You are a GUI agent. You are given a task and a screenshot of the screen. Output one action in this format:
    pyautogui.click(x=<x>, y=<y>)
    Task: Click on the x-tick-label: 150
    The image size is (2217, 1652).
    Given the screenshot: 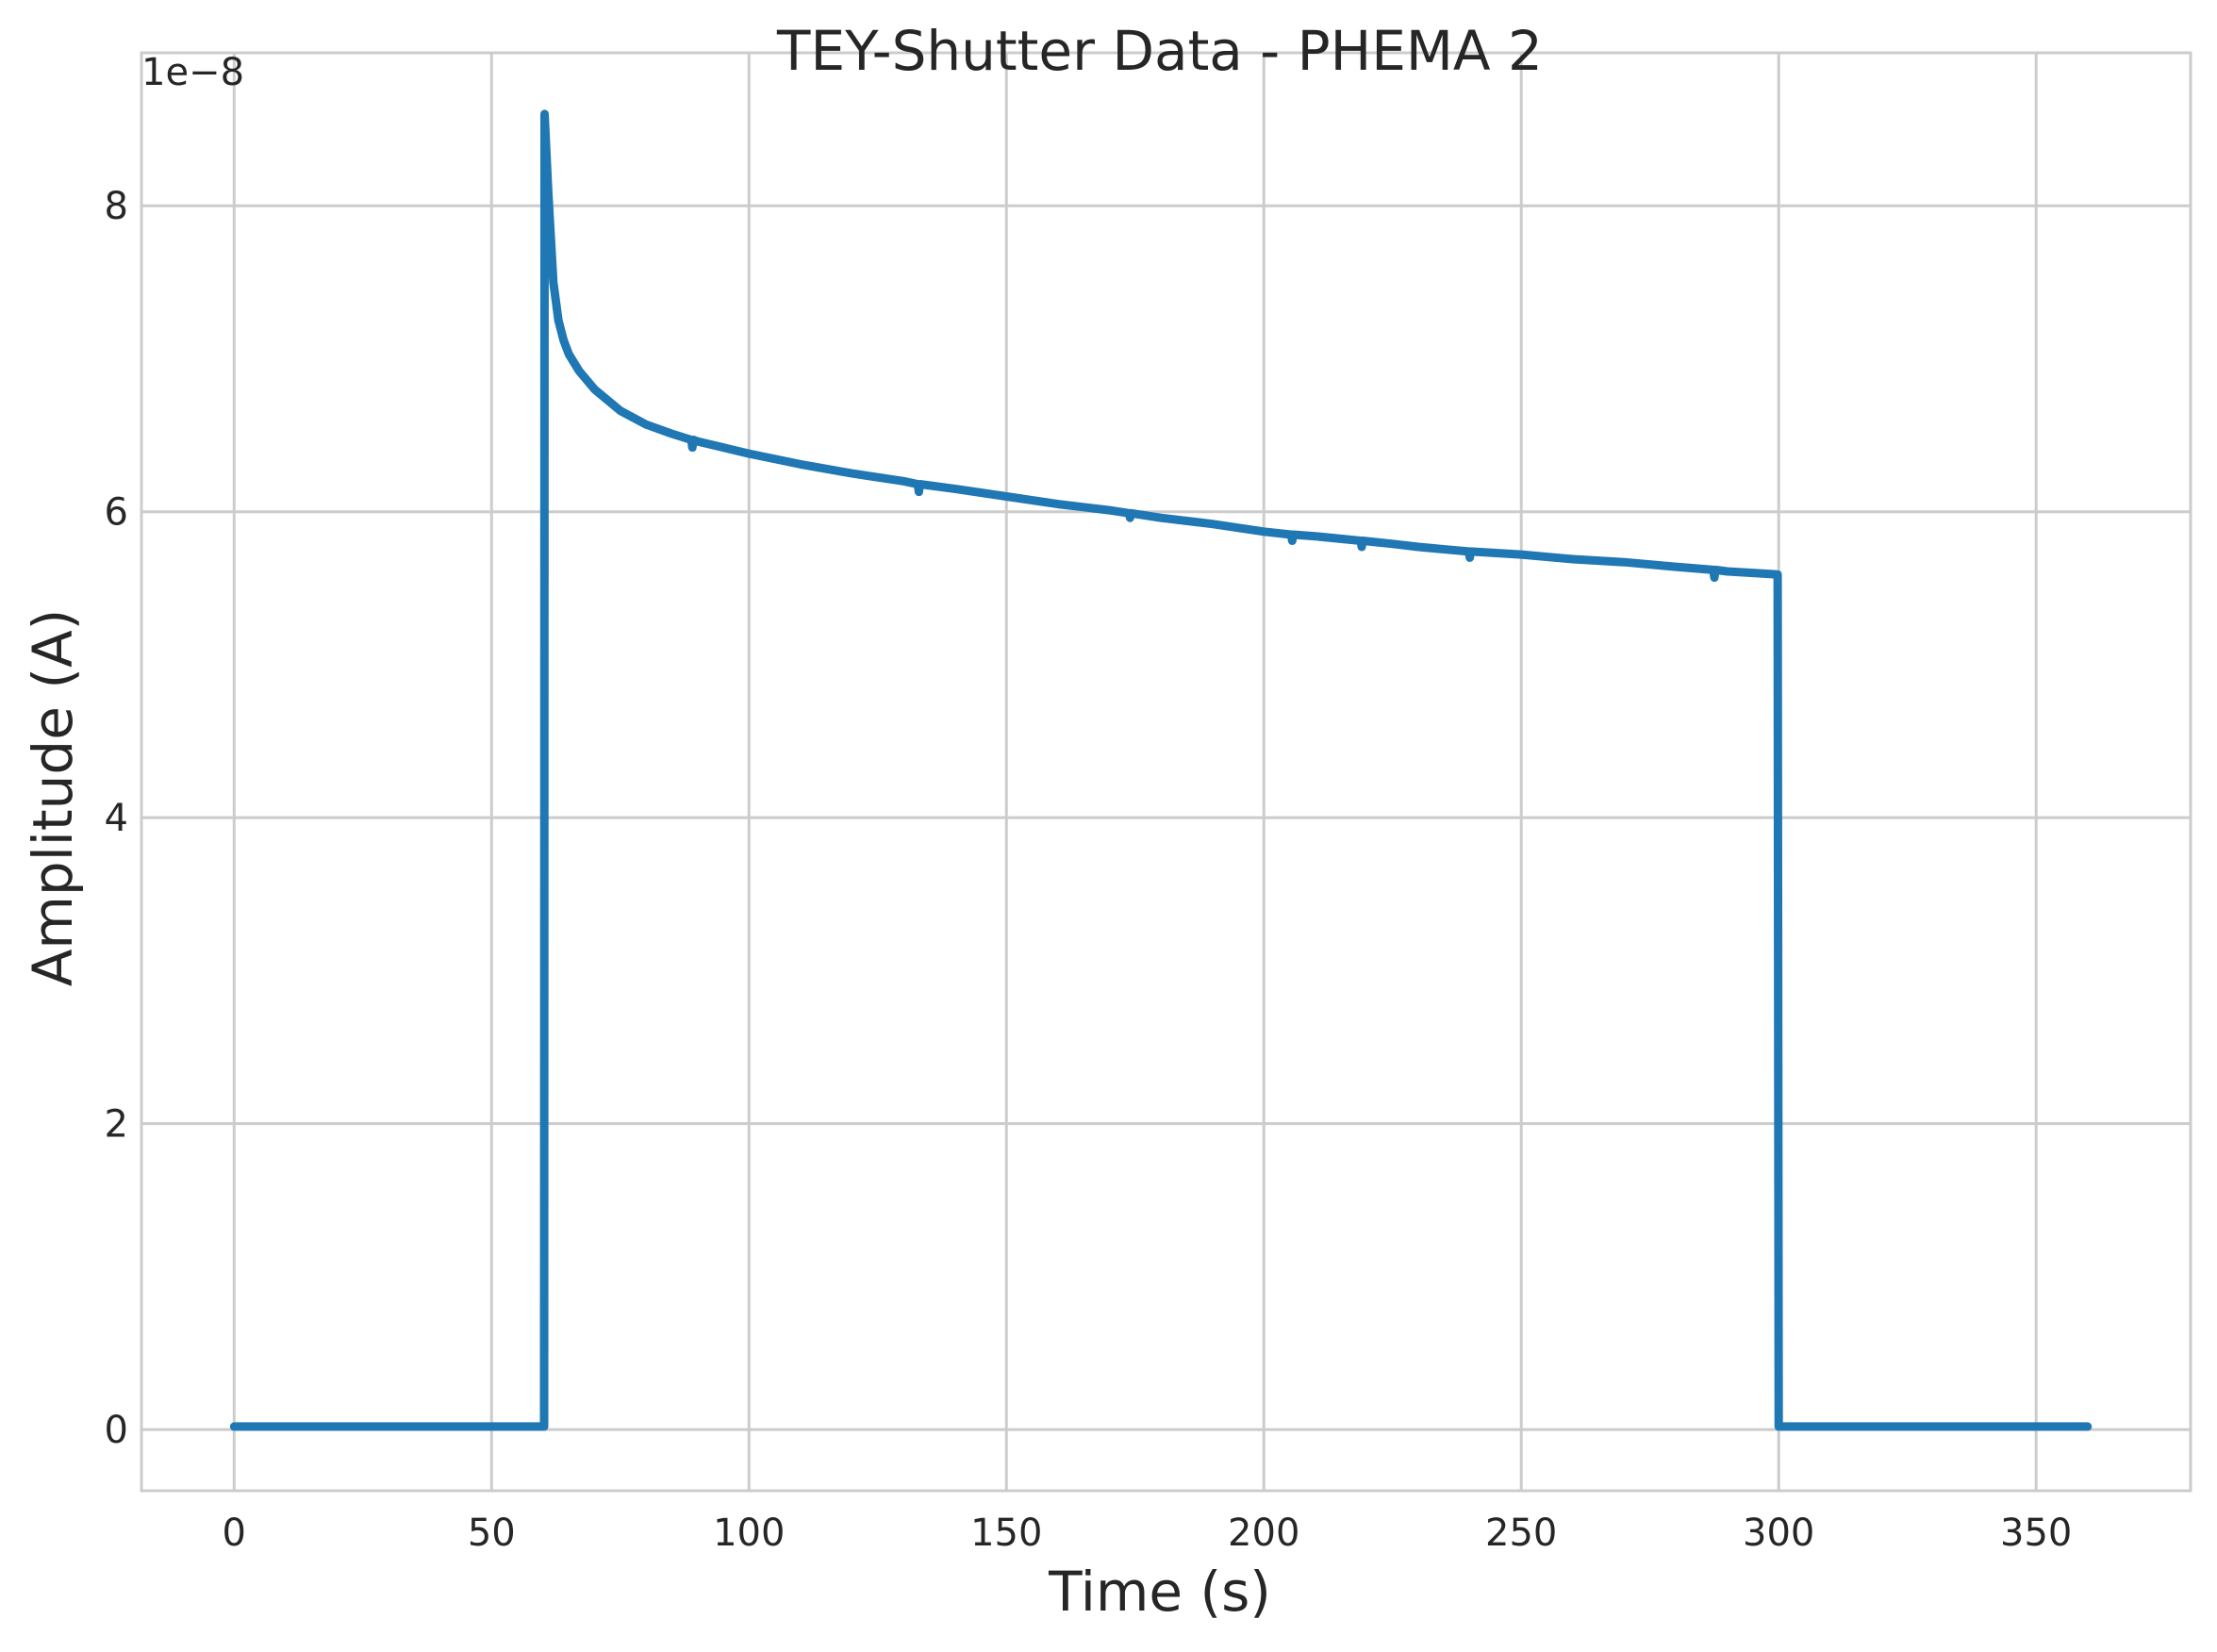 What is the action you would take?
    pyautogui.click(x=1006, y=1533)
    